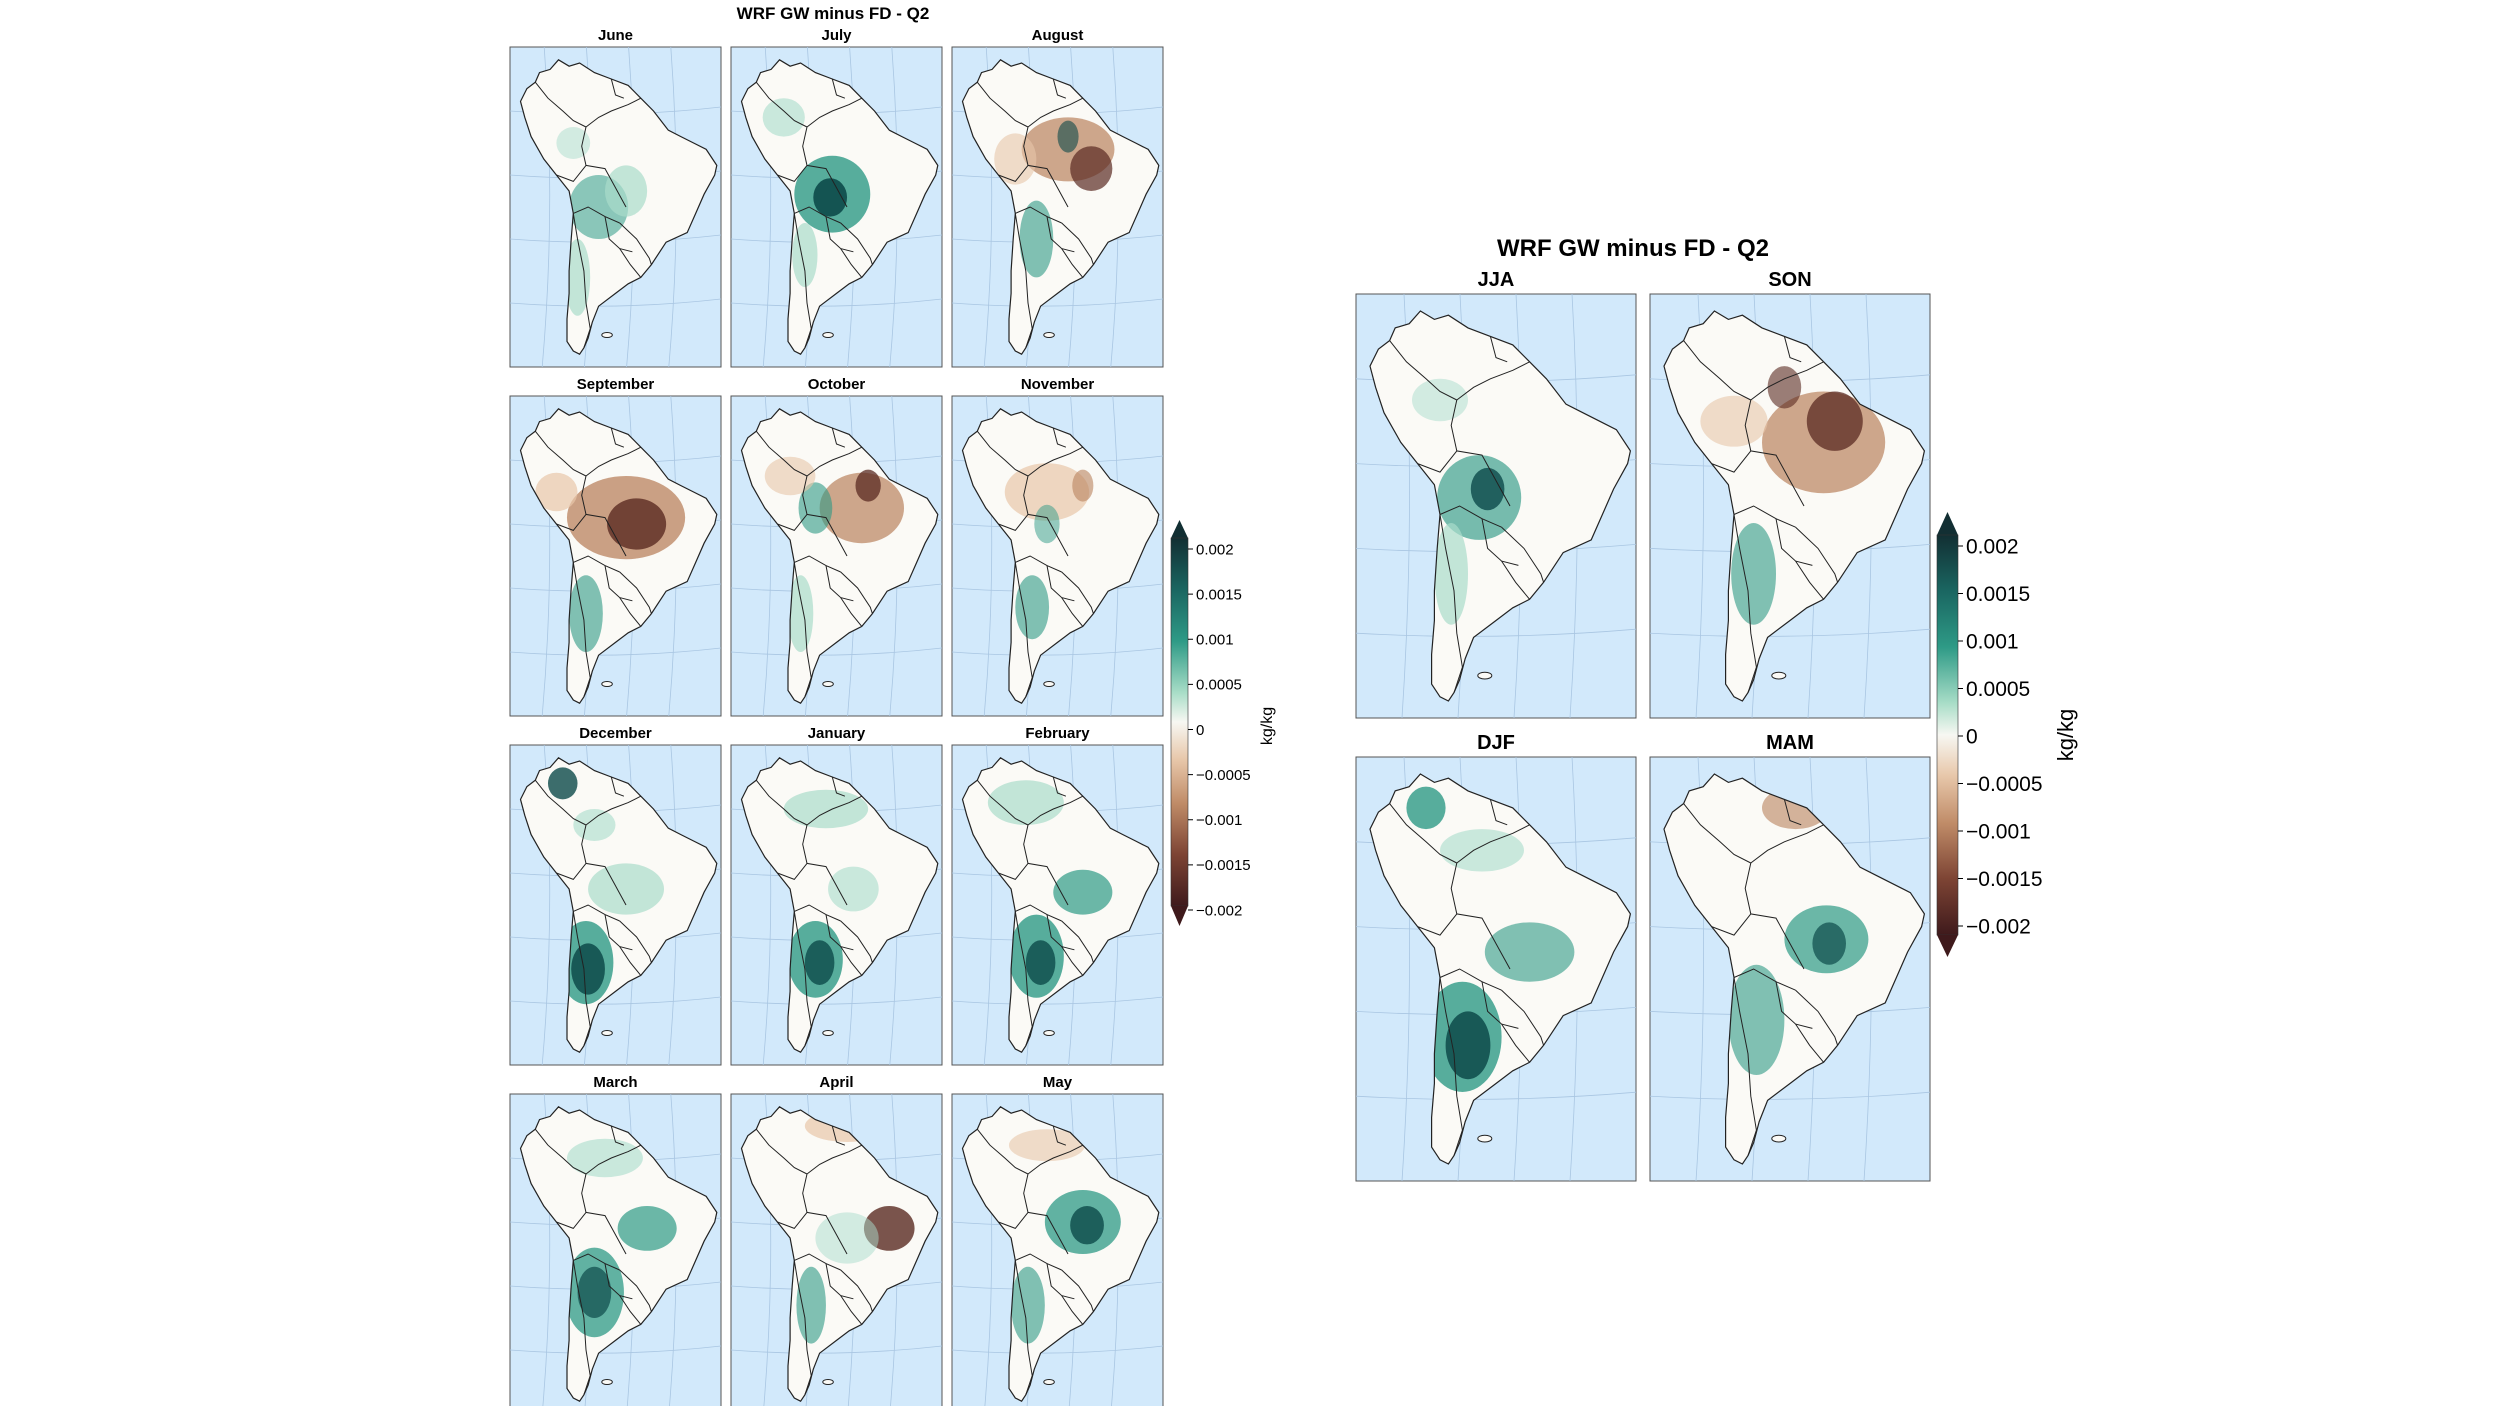 This screenshot has width=2500, height=1406. What do you see at coordinates (1998, 594) in the screenshot?
I see `colorbar-tick-label: 0.0015` at bounding box center [1998, 594].